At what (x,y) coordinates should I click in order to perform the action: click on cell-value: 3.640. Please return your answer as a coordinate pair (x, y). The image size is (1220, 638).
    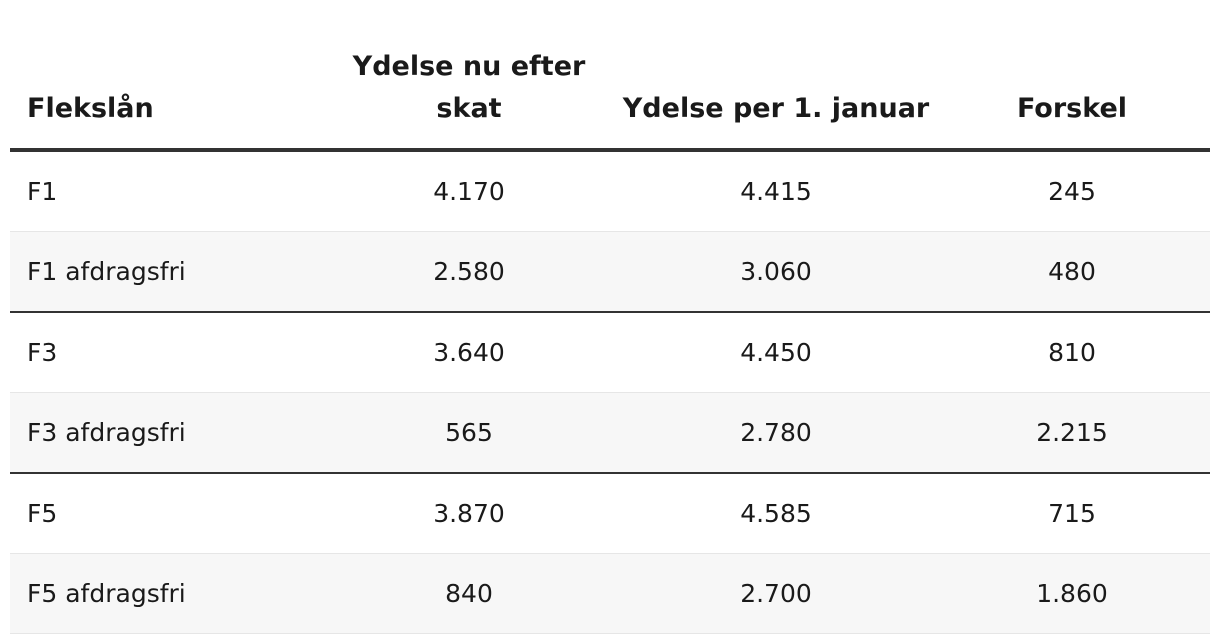
    Looking at the image, I should click on (469, 352).